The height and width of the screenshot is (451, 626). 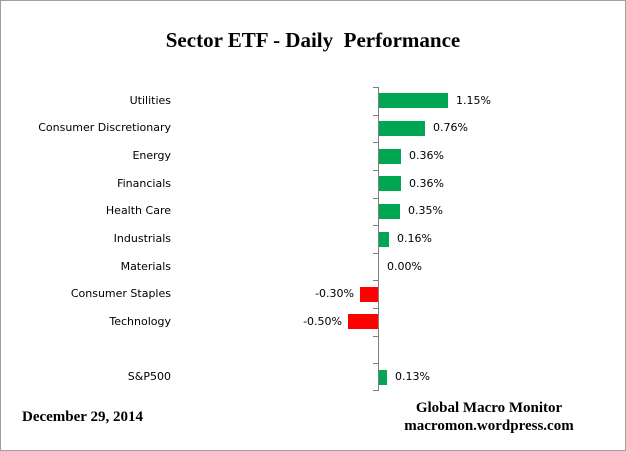 I want to click on category-label: Industrials, so click(x=142, y=238).